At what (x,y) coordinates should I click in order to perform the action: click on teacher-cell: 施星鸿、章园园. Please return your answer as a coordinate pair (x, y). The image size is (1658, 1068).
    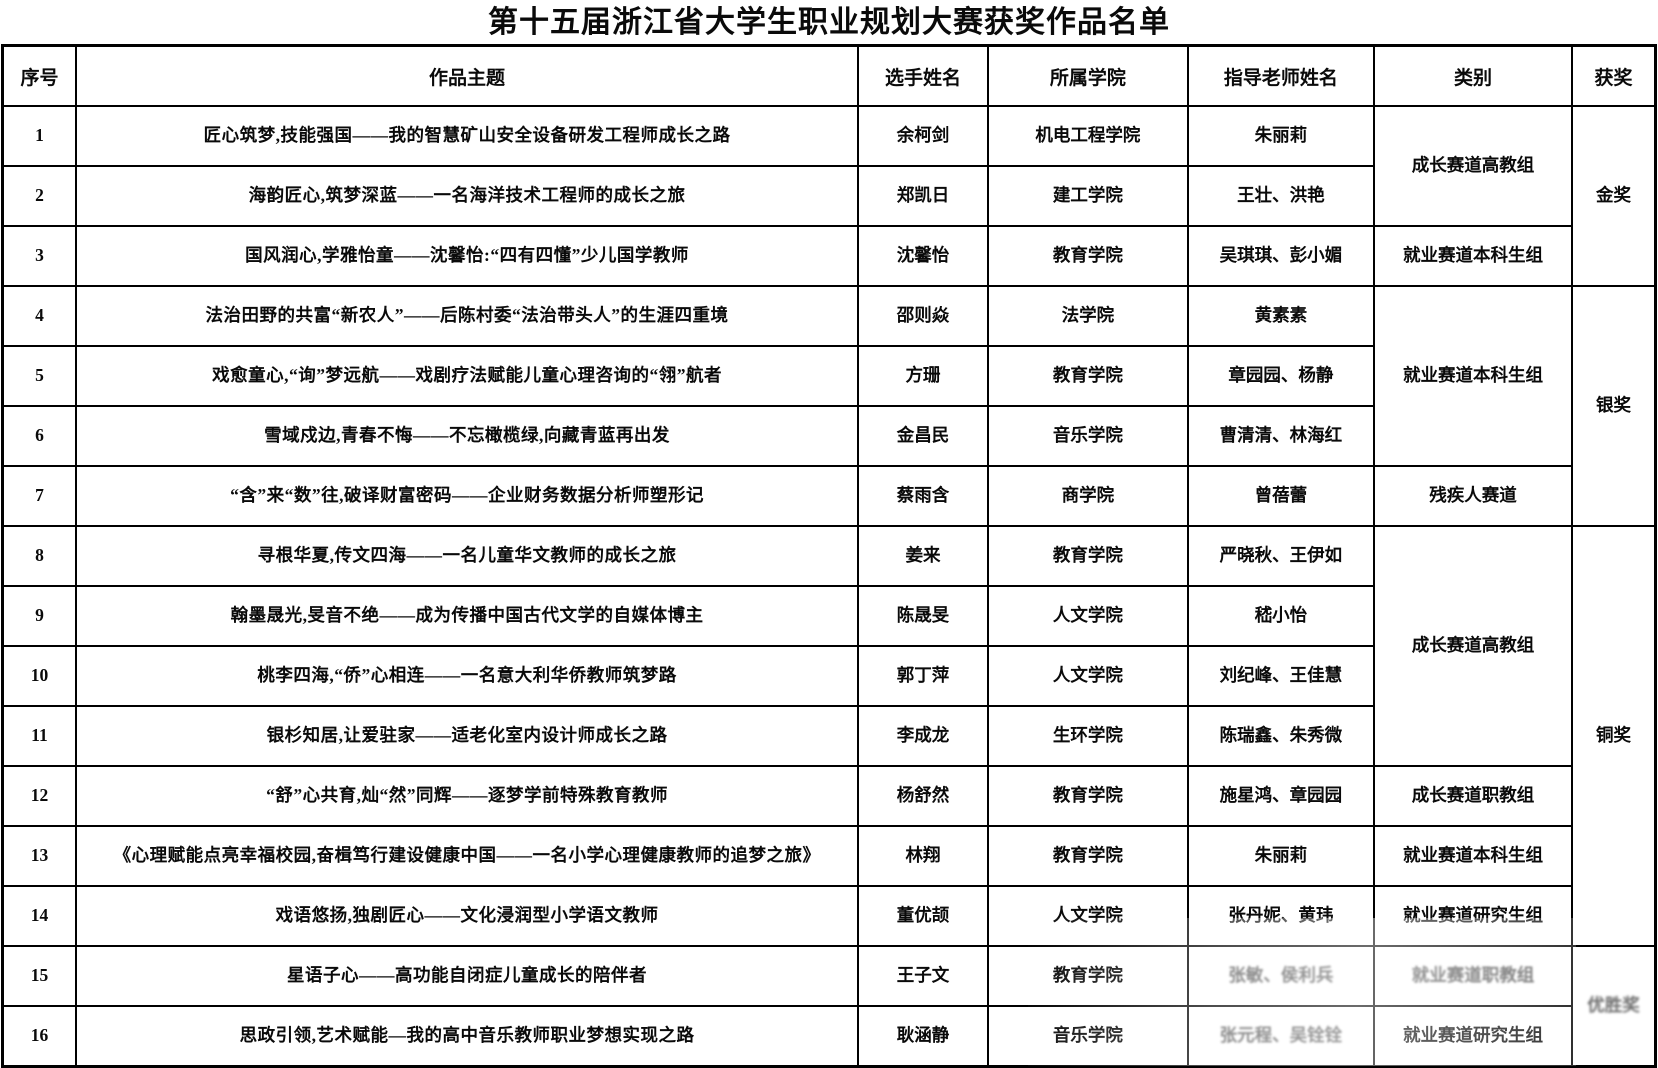
    Looking at the image, I should click on (1280, 796).